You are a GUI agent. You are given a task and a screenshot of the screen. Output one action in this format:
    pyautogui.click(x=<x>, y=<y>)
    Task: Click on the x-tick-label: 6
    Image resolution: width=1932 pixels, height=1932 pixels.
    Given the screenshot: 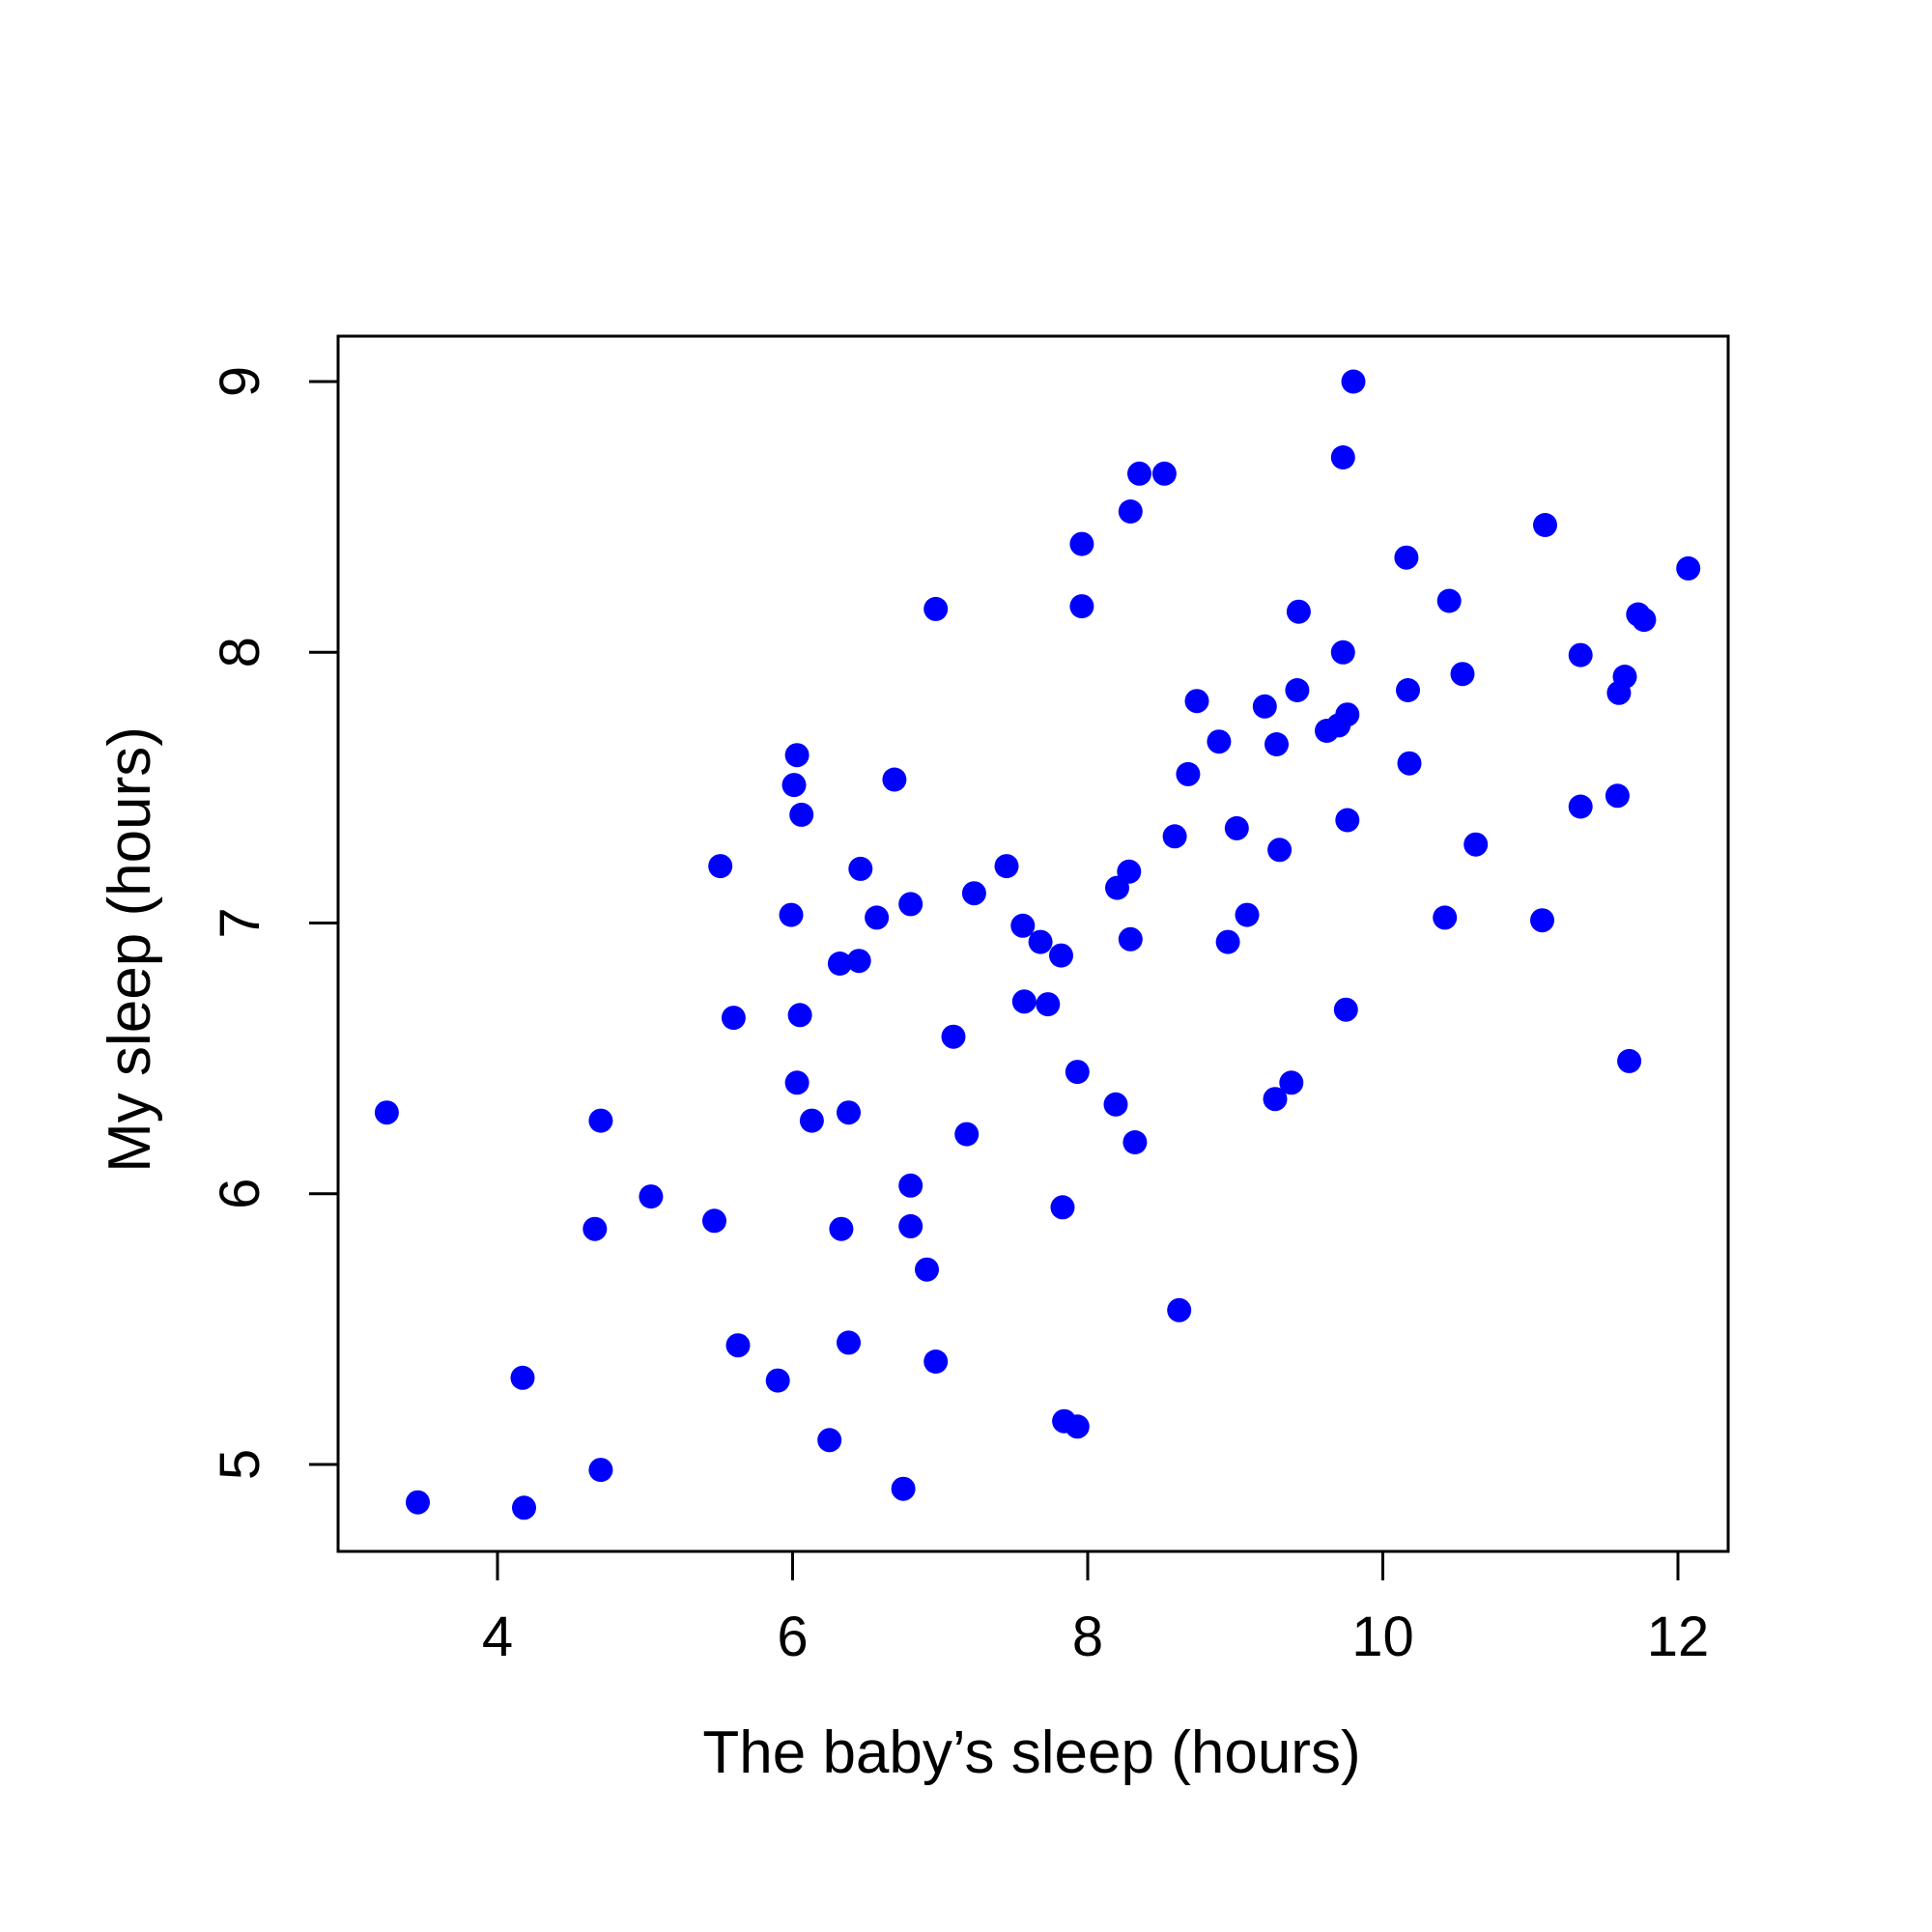 What is the action you would take?
    pyautogui.click(x=792, y=1636)
    